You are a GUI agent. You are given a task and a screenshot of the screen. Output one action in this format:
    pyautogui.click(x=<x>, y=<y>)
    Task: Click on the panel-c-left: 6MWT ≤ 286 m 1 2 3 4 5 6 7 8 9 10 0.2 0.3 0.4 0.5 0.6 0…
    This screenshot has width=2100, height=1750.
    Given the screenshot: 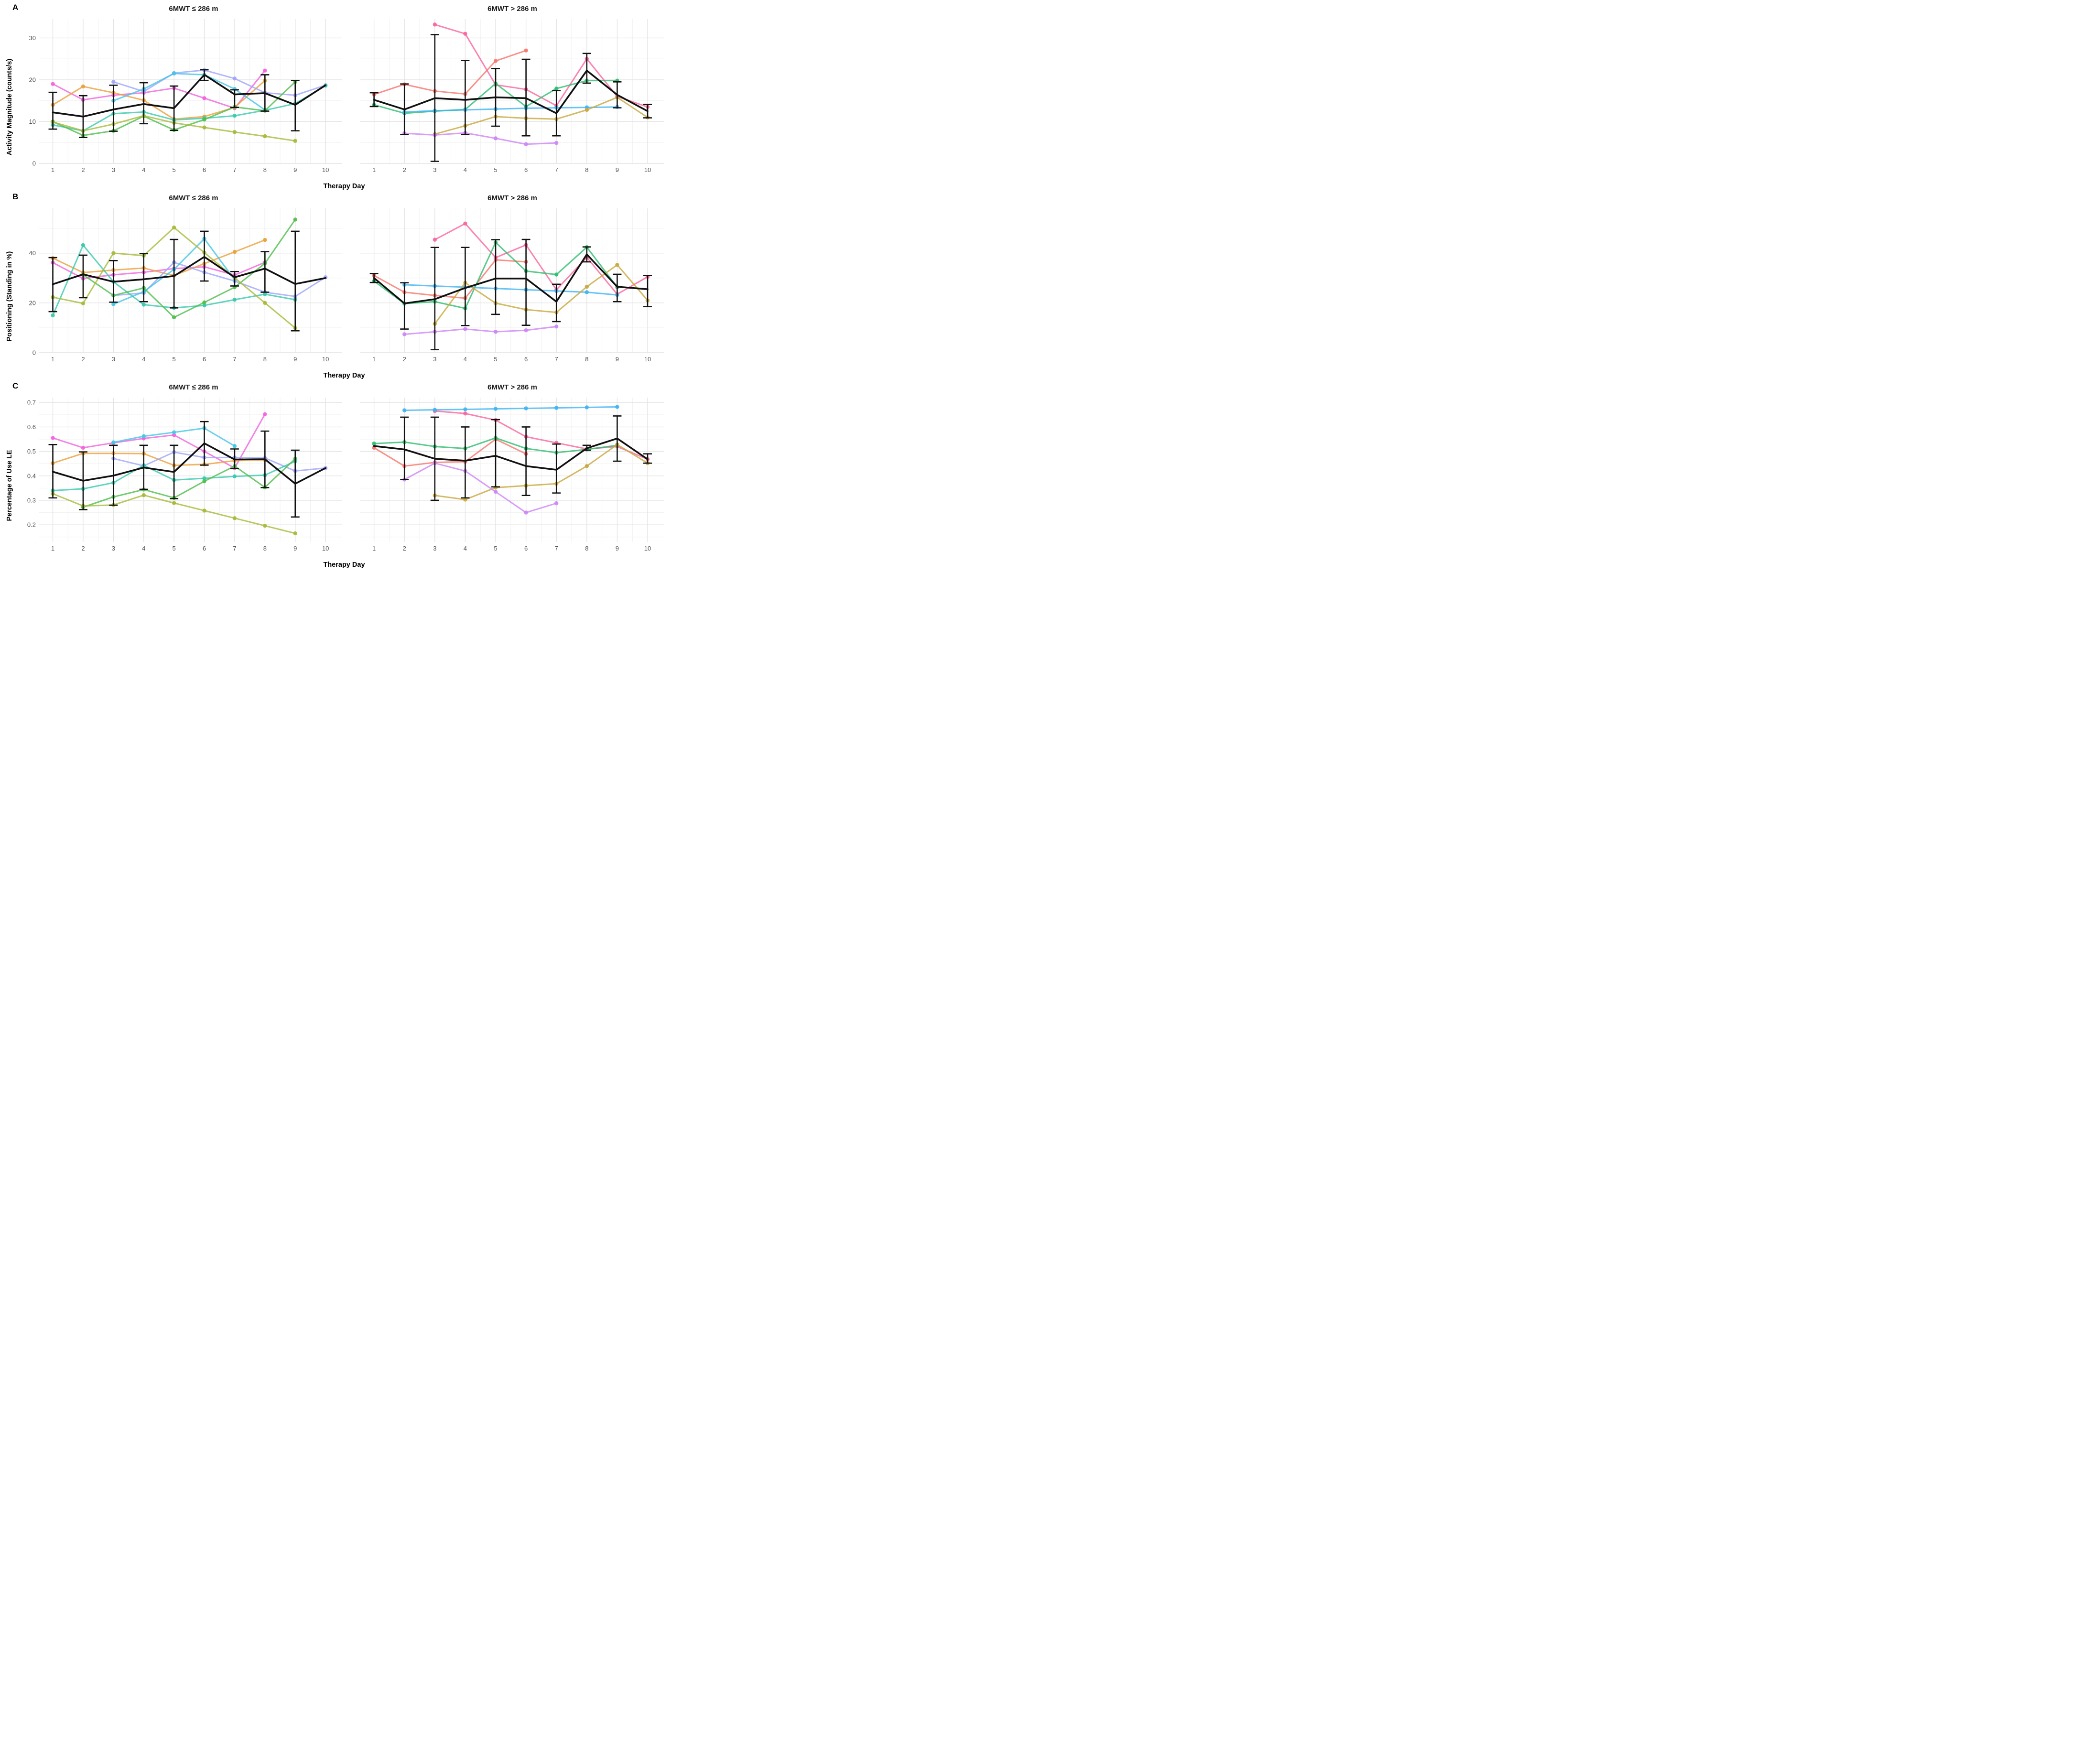 What is the action you would take?
    pyautogui.click(x=183, y=475)
    